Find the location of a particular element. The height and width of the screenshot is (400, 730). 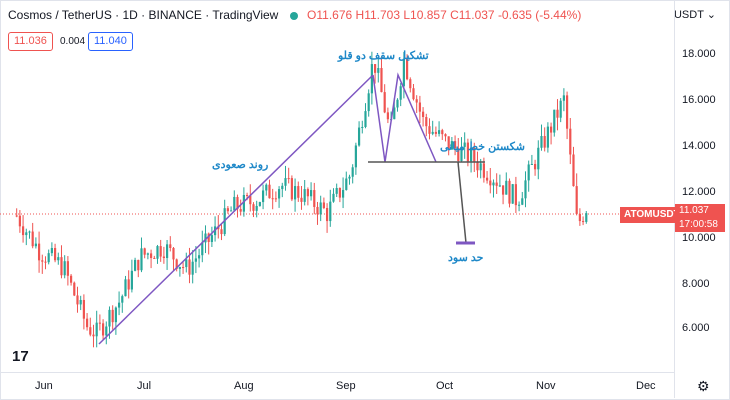

target-line is located at coordinates (462, 202).